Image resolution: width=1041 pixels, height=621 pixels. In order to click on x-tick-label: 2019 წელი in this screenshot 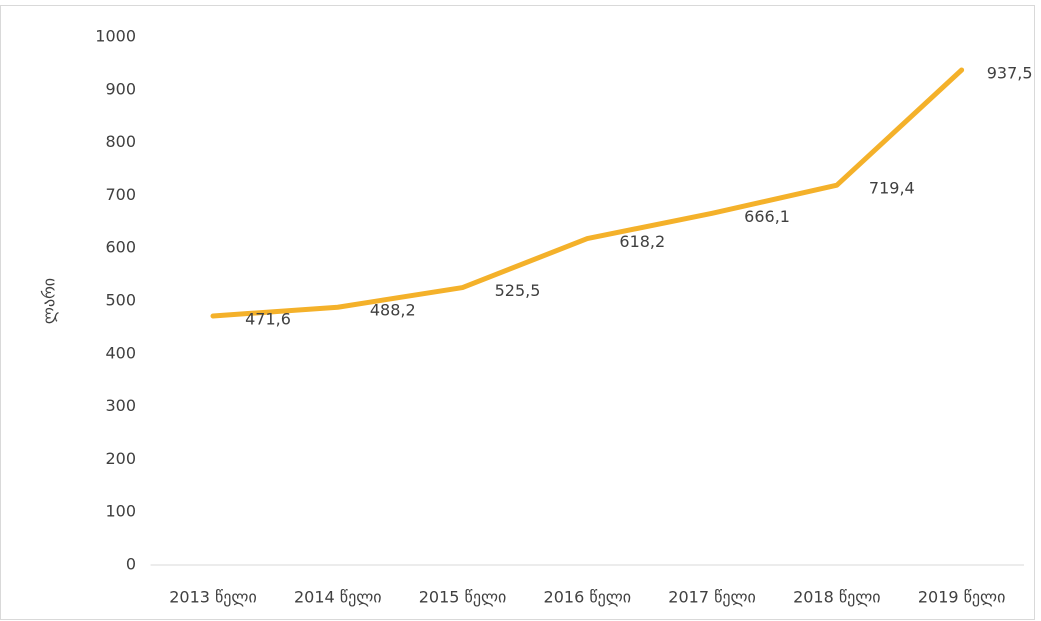, I will do `click(962, 597)`.